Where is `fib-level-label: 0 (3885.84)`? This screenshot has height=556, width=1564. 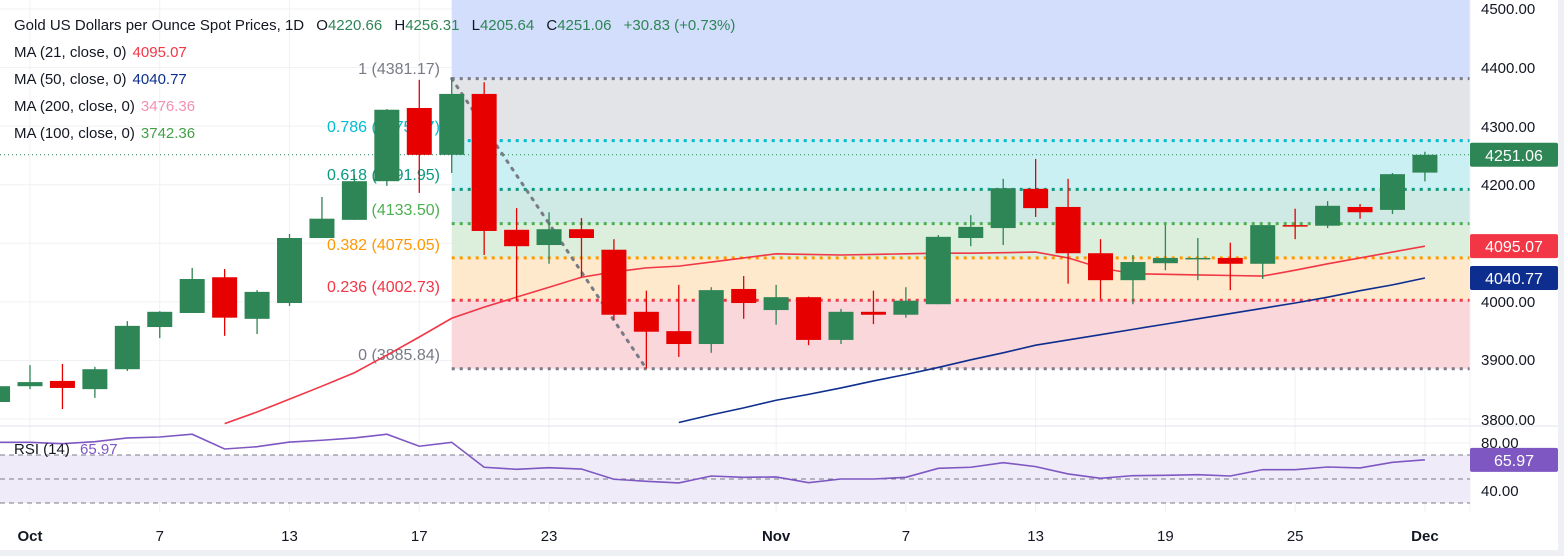
fib-level-label: 0 (3885.84) is located at coordinates (399, 355).